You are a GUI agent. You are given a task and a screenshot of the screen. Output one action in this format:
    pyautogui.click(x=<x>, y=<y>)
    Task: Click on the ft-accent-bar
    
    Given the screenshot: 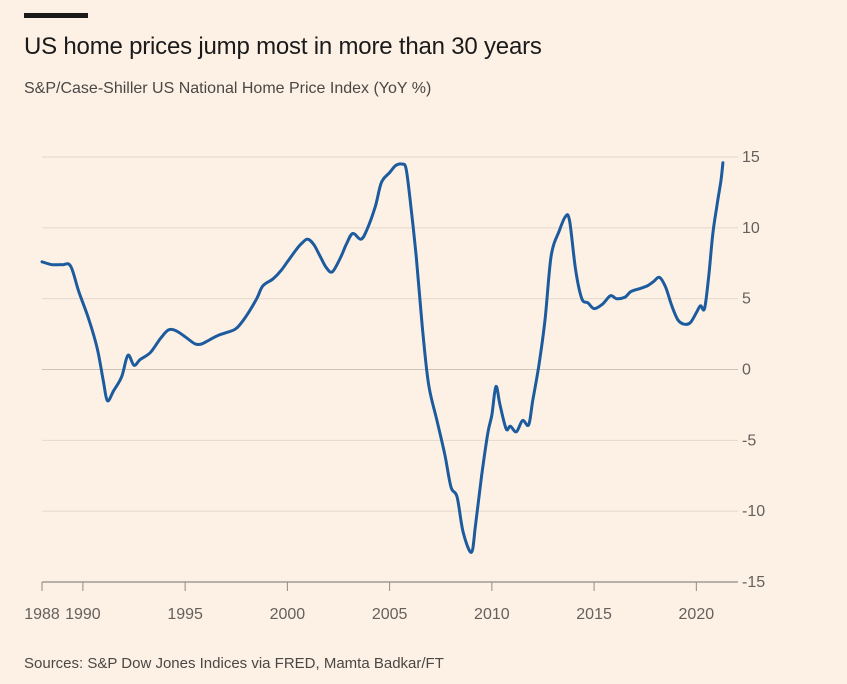 What is the action you would take?
    pyautogui.click(x=56, y=15)
    